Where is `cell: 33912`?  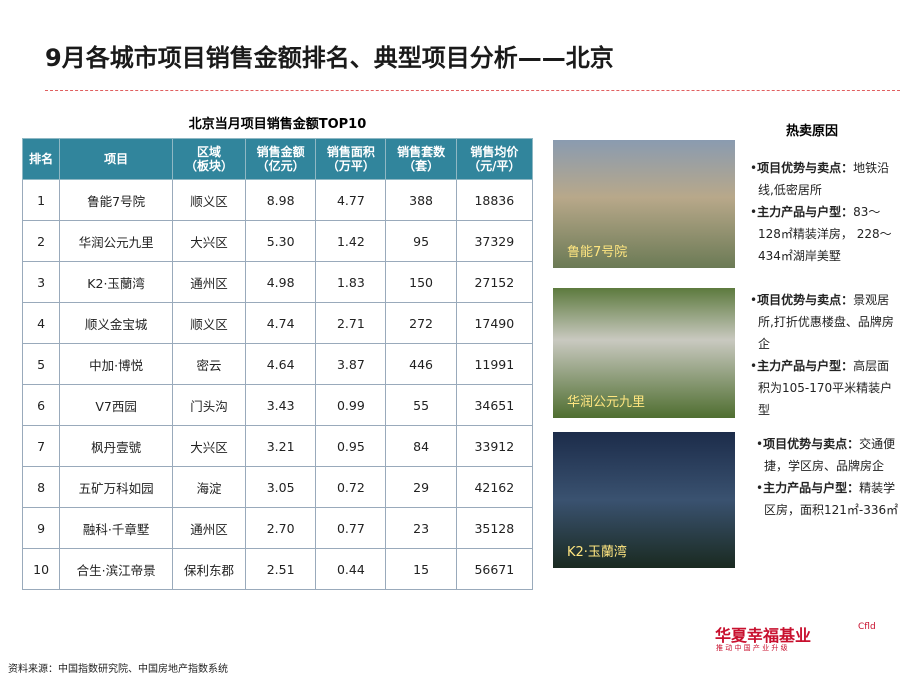 cell: 33912 is located at coordinates (494, 446).